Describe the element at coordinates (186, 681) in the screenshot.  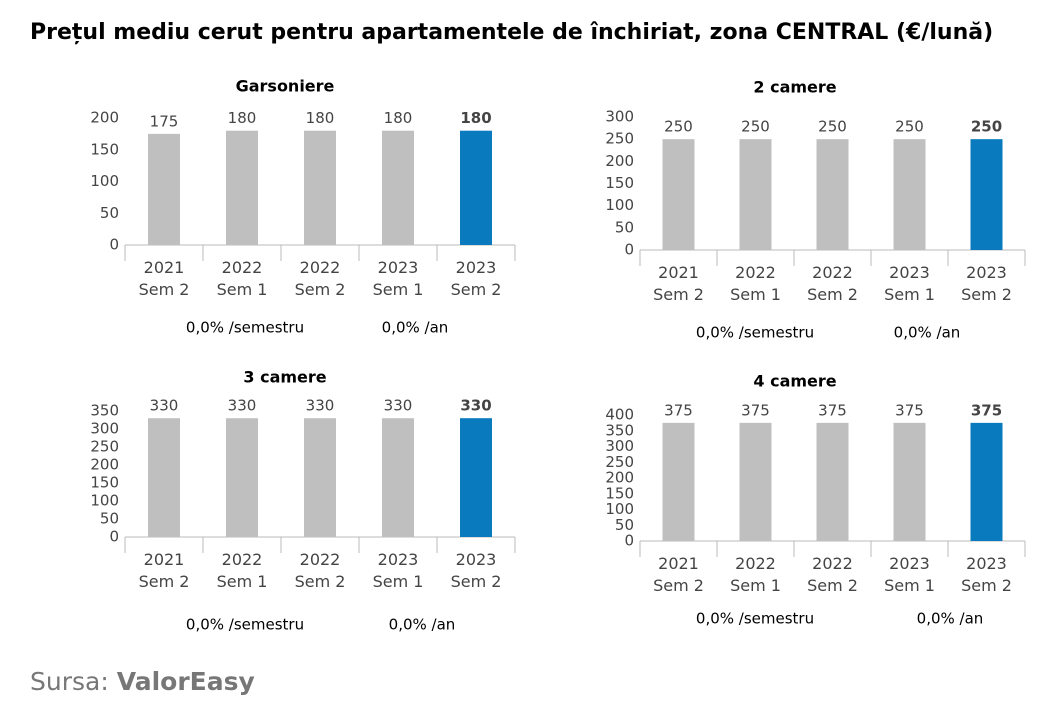
I see `source-name: ValorEasy` at that location.